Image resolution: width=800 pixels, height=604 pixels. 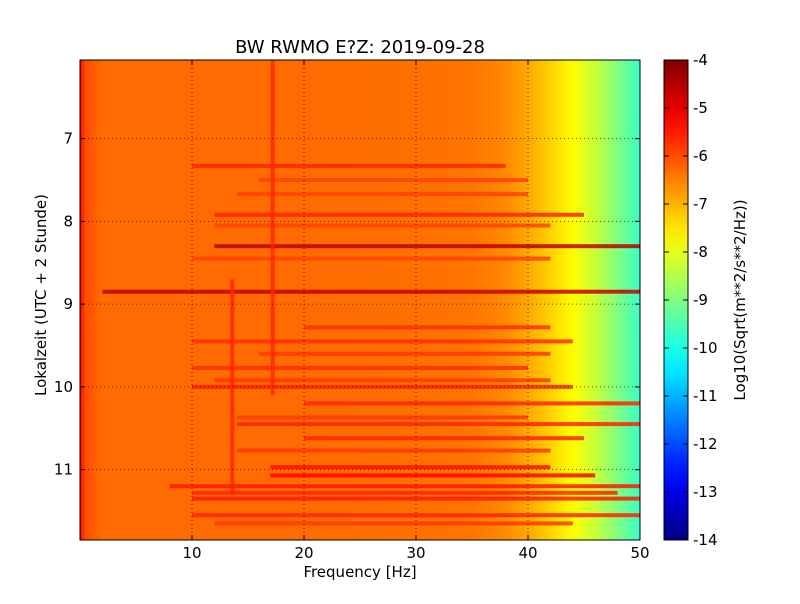 I want to click on chart-title: BW RWMO E?Z: 2019-09-28, so click(x=360, y=47).